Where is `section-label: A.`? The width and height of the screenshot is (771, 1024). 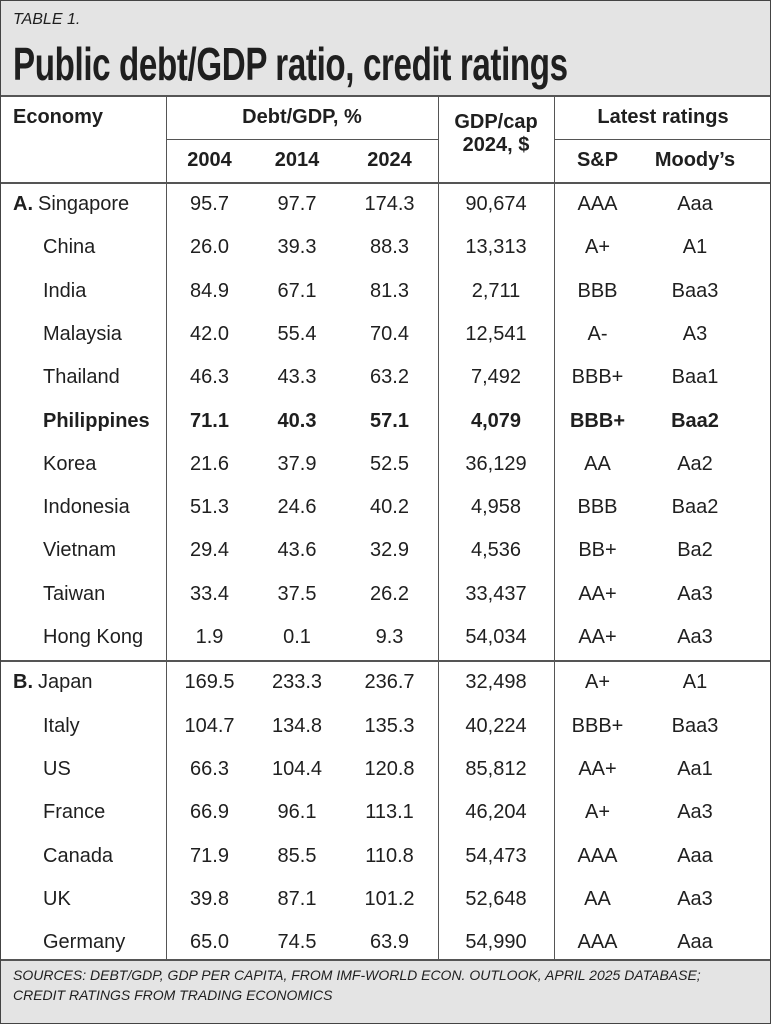 section-label: A. is located at coordinates (23, 204).